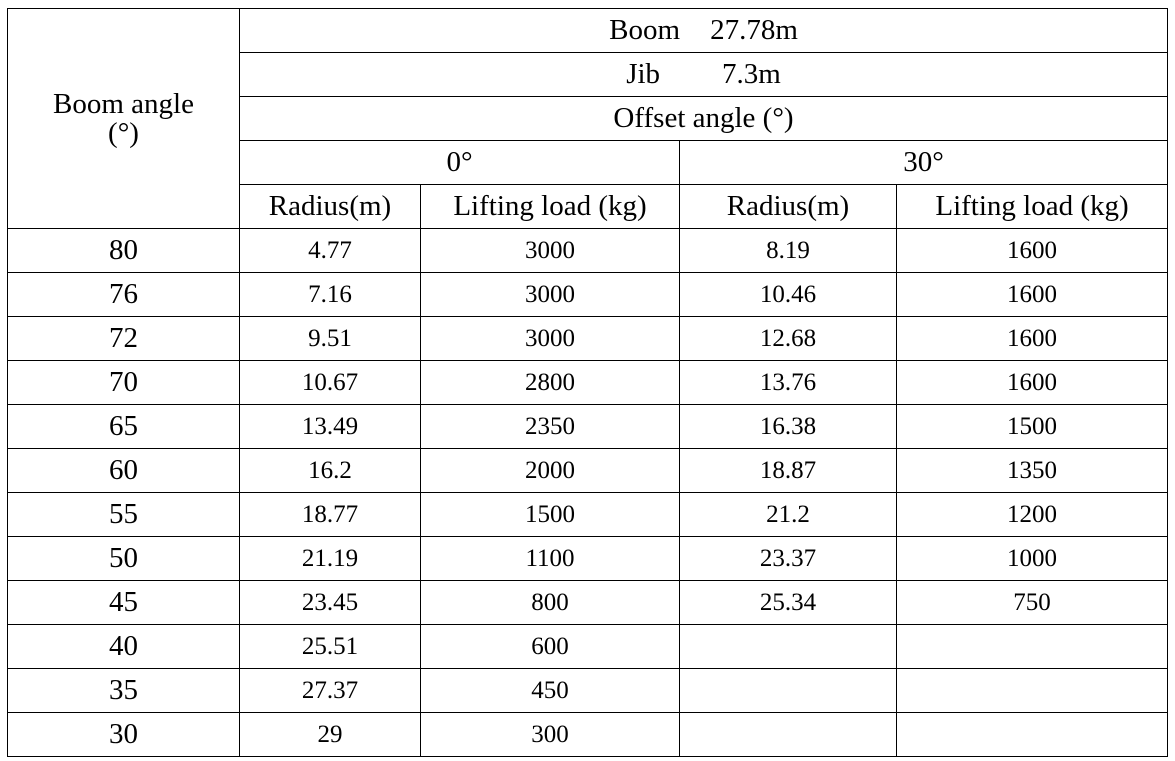 This screenshot has height=761, width=1175. I want to click on radius-0-cell: 23.45, so click(330, 602).